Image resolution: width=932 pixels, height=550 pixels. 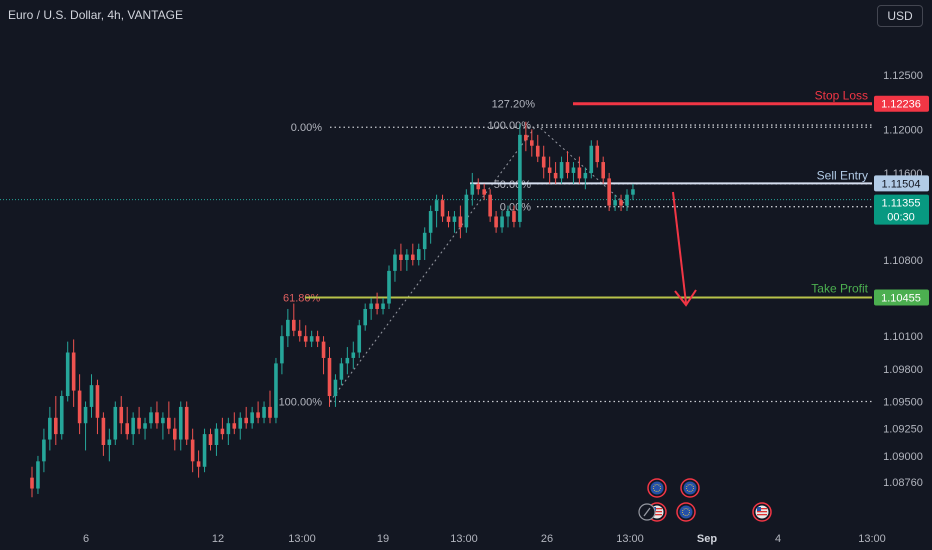 What do you see at coordinates (900, 16) in the screenshot?
I see `currency-selector-button: USD` at bounding box center [900, 16].